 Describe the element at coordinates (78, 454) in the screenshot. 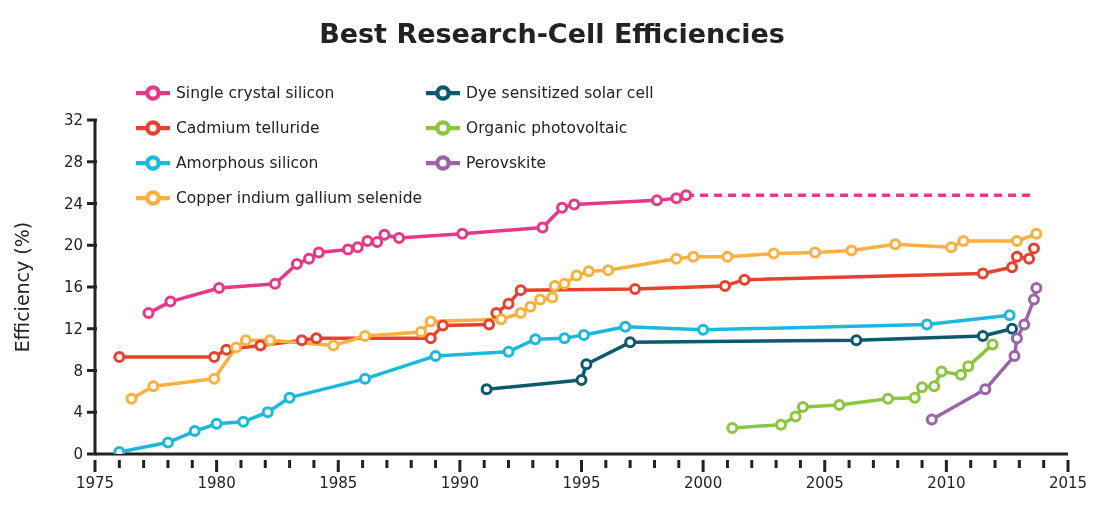

I see `y-tick-label: 0` at that location.